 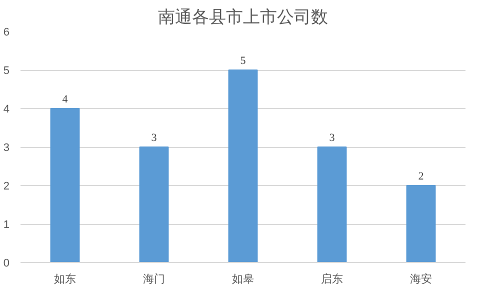 I want to click on y-tick-label: 6, so click(x=6, y=32).